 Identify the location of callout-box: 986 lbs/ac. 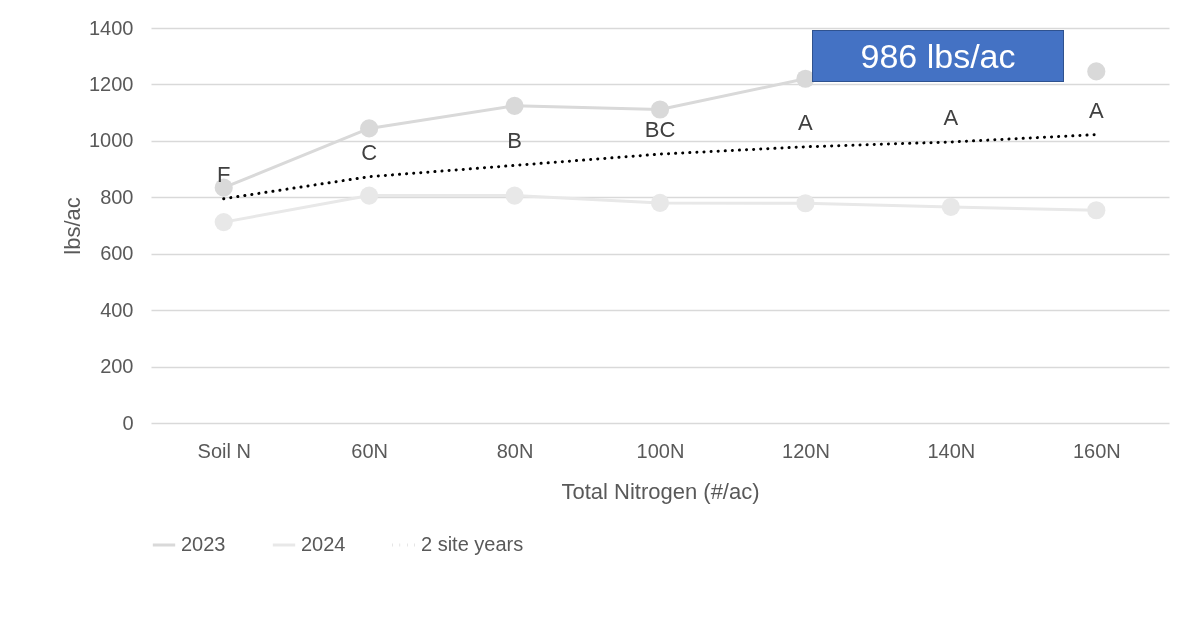
(938, 56).